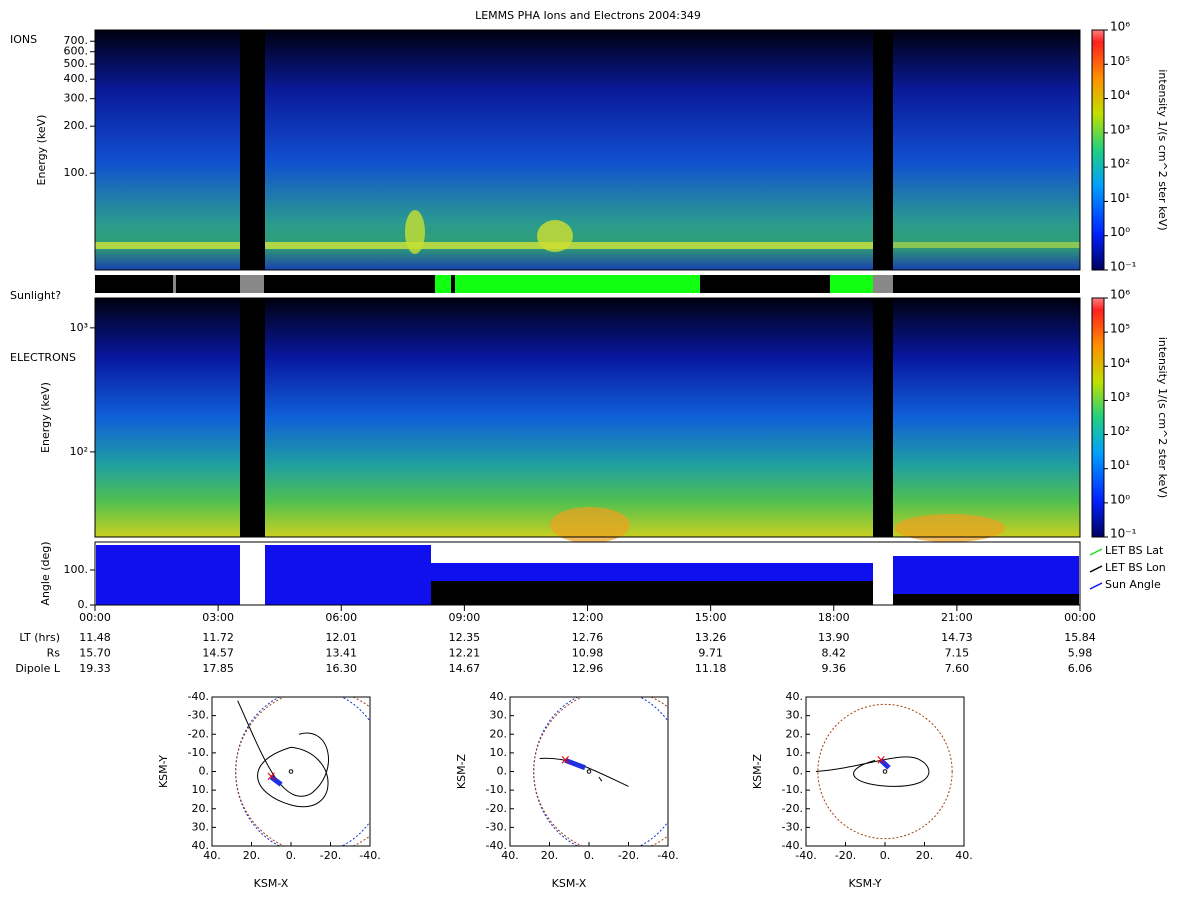  I want to click on y-tick-label: 30., so click(499, 715).